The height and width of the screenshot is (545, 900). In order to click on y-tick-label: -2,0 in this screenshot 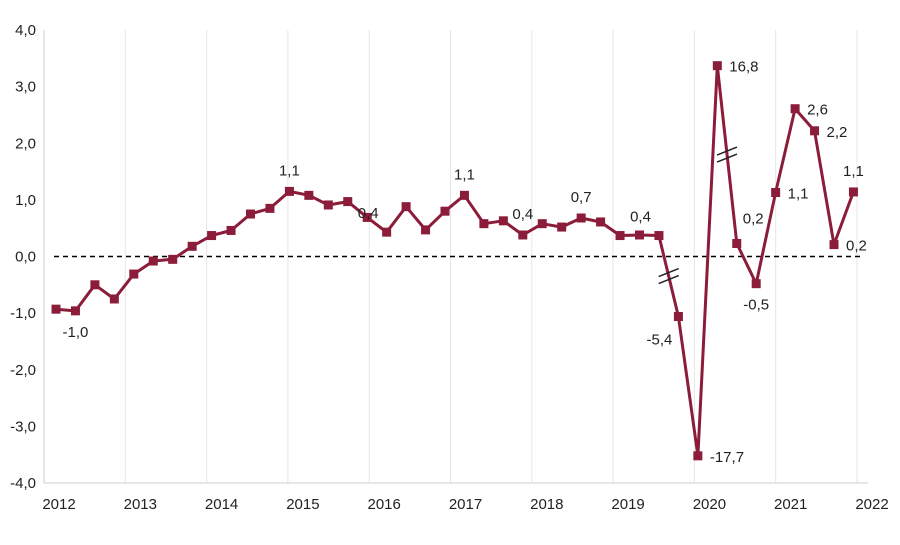, I will do `click(23, 370)`.